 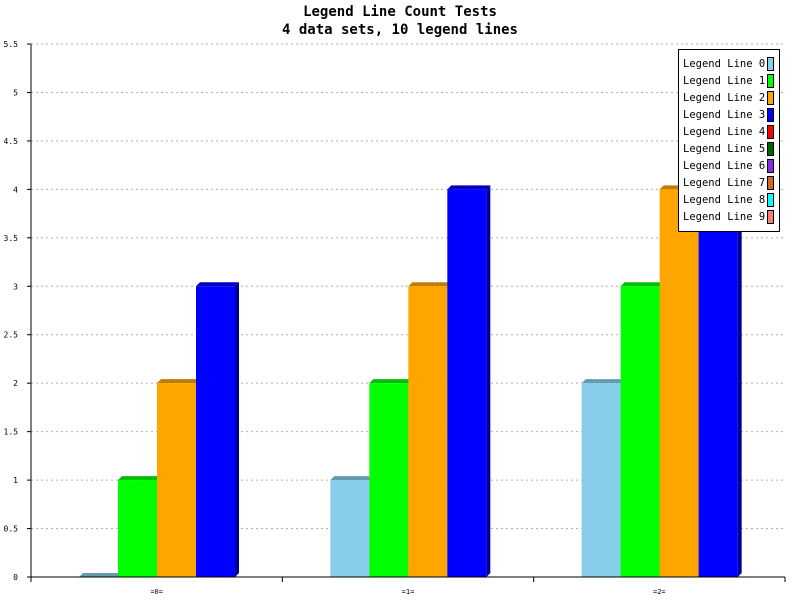 I want to click on legend-item: Legend Line 4, so click(x=731, y=132).